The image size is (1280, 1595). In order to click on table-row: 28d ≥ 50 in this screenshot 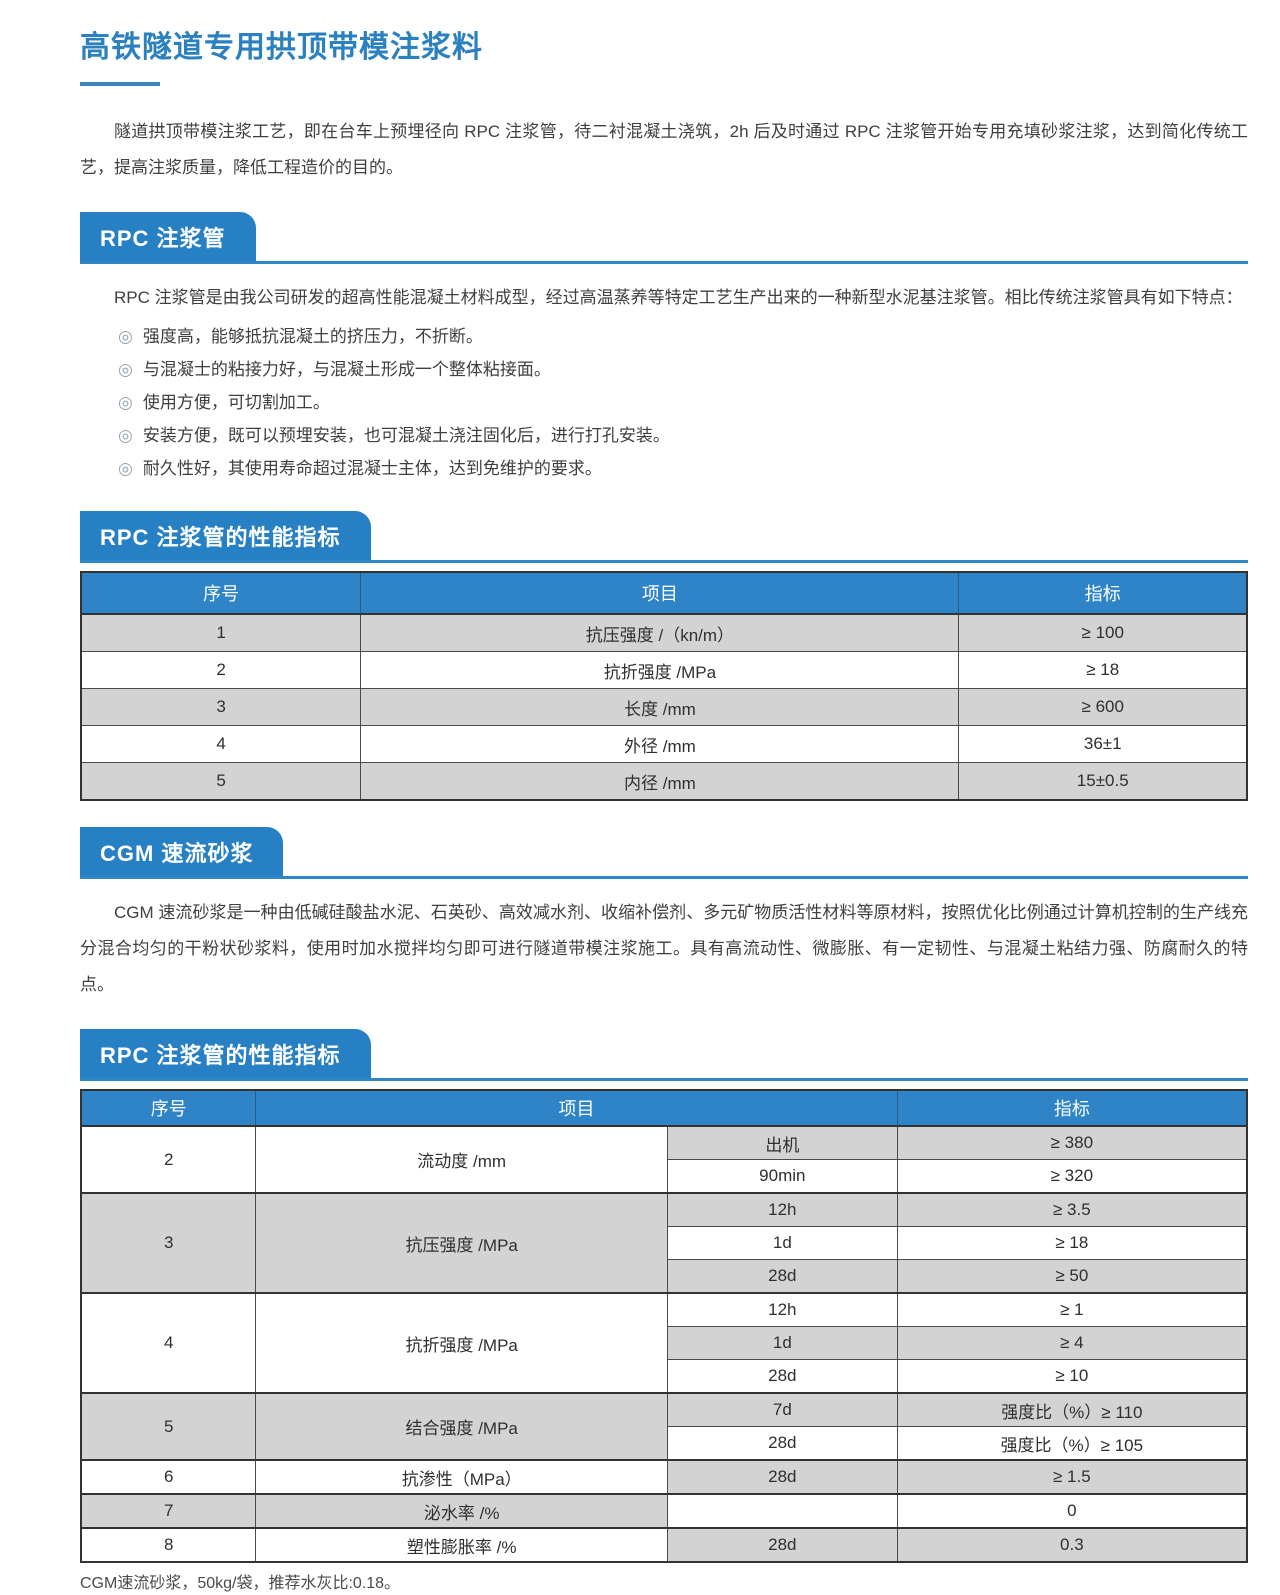, I will do `click(664, 1276)`.